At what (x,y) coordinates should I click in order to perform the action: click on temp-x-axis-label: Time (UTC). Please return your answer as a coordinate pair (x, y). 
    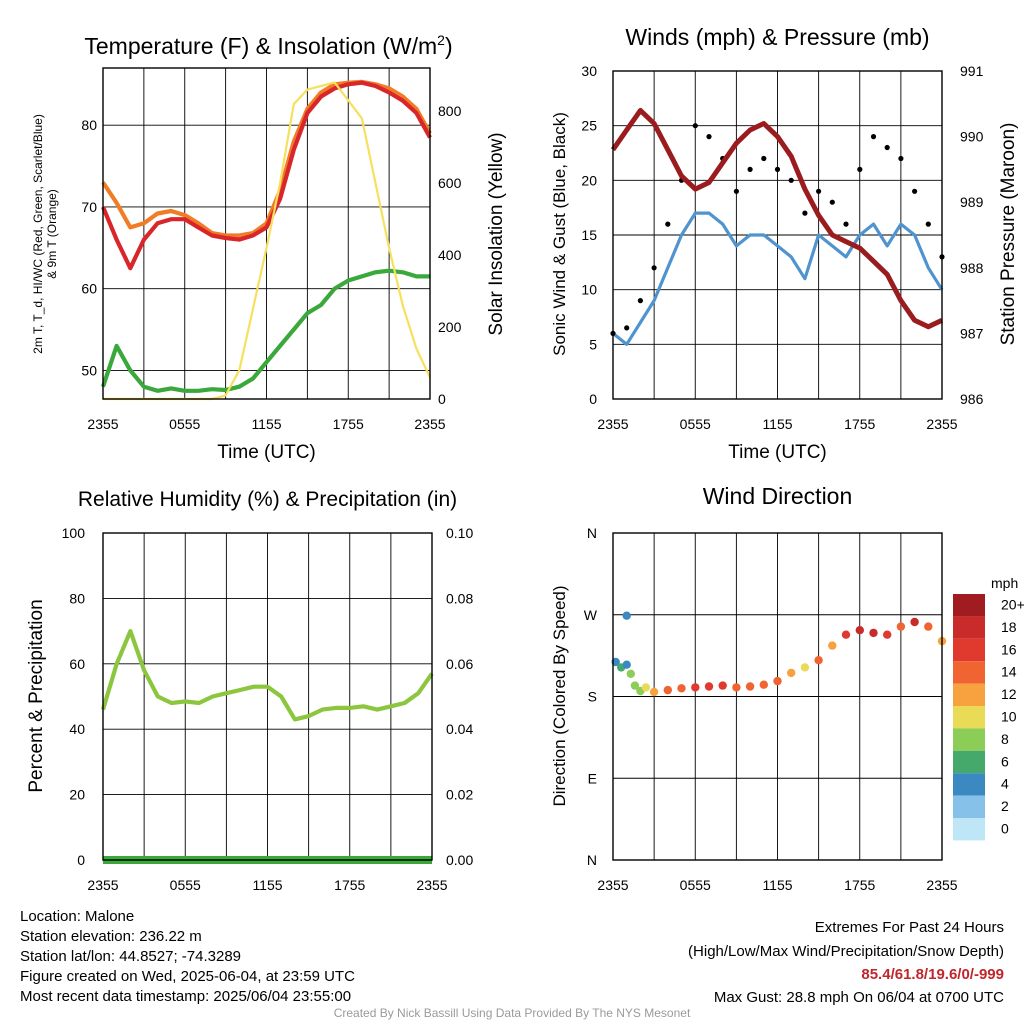
    Looking at the image, I should click on (266, 452).